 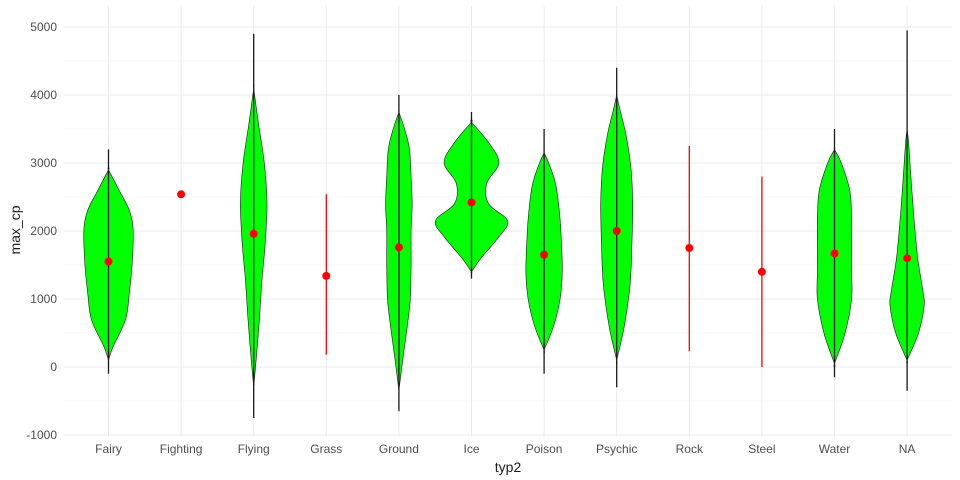 What do you see at coordinates (43, 27) in the screenshot?
I see `y-tick-label: 5000` at bounding box center [43, 27].